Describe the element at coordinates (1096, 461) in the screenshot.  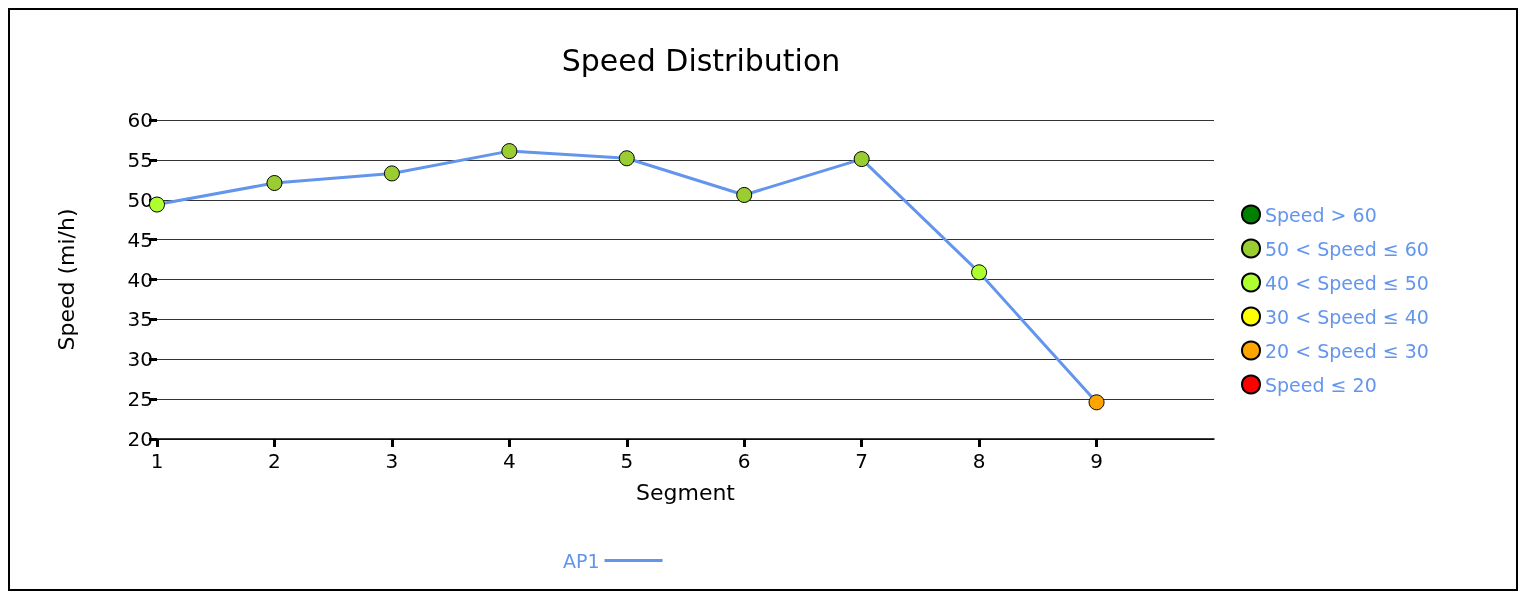
I see `x-tick-label: 9` at that location.